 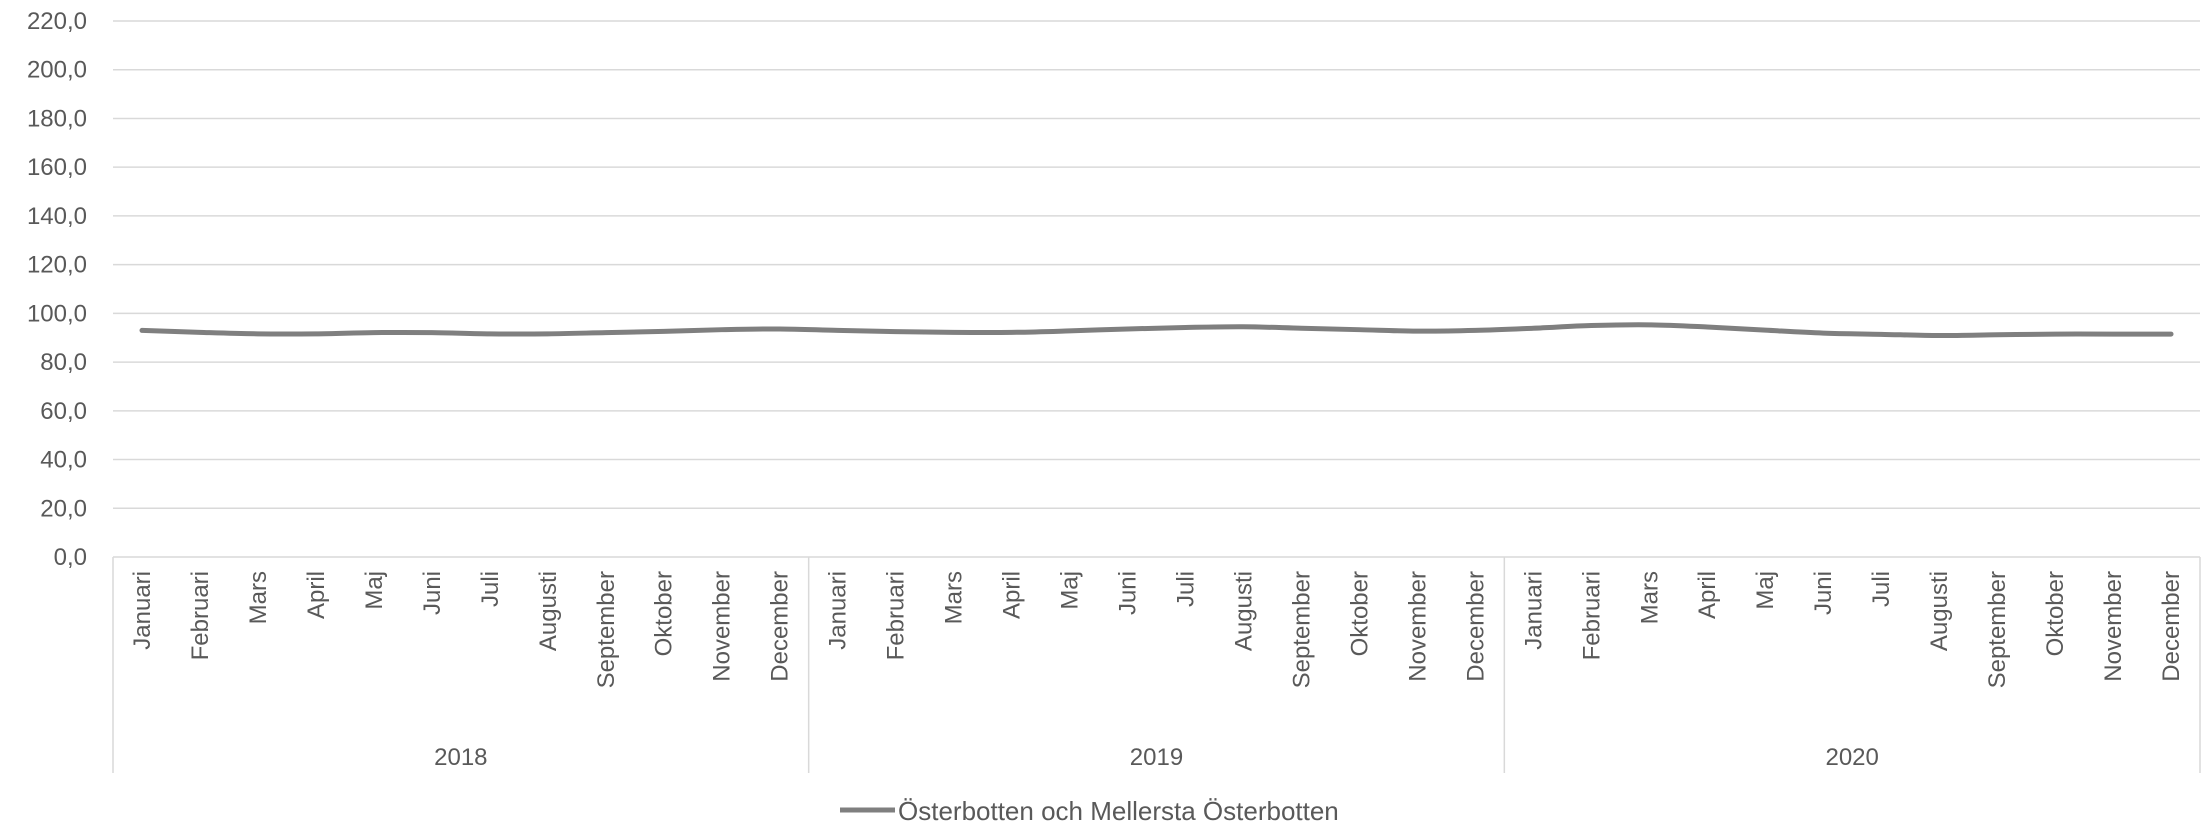 I want to click on y-tick-label: 100,0, so click(x=57, y=313).